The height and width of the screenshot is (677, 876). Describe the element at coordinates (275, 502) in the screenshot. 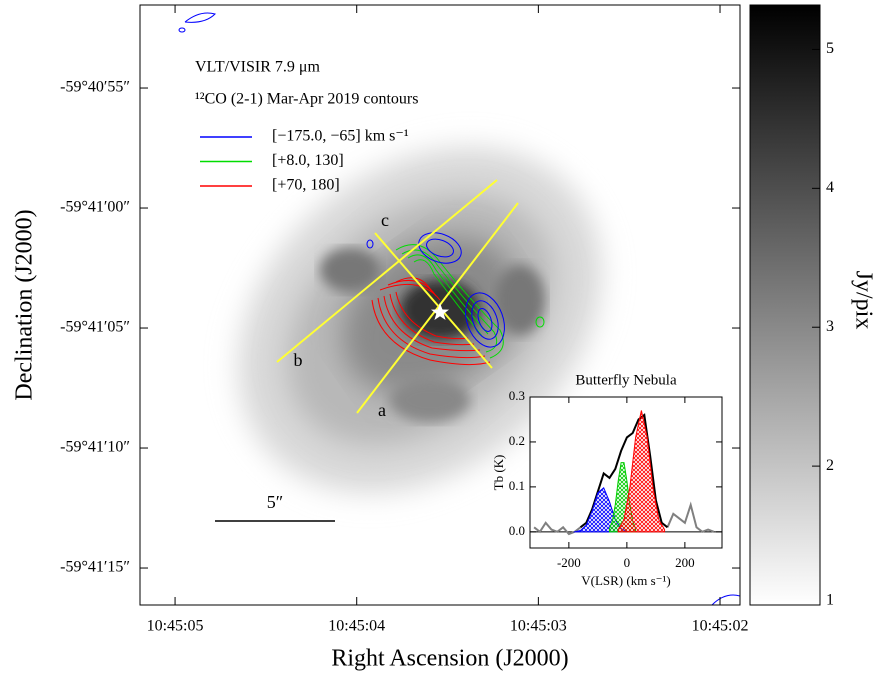

I see `annotation: 5″` at that location.